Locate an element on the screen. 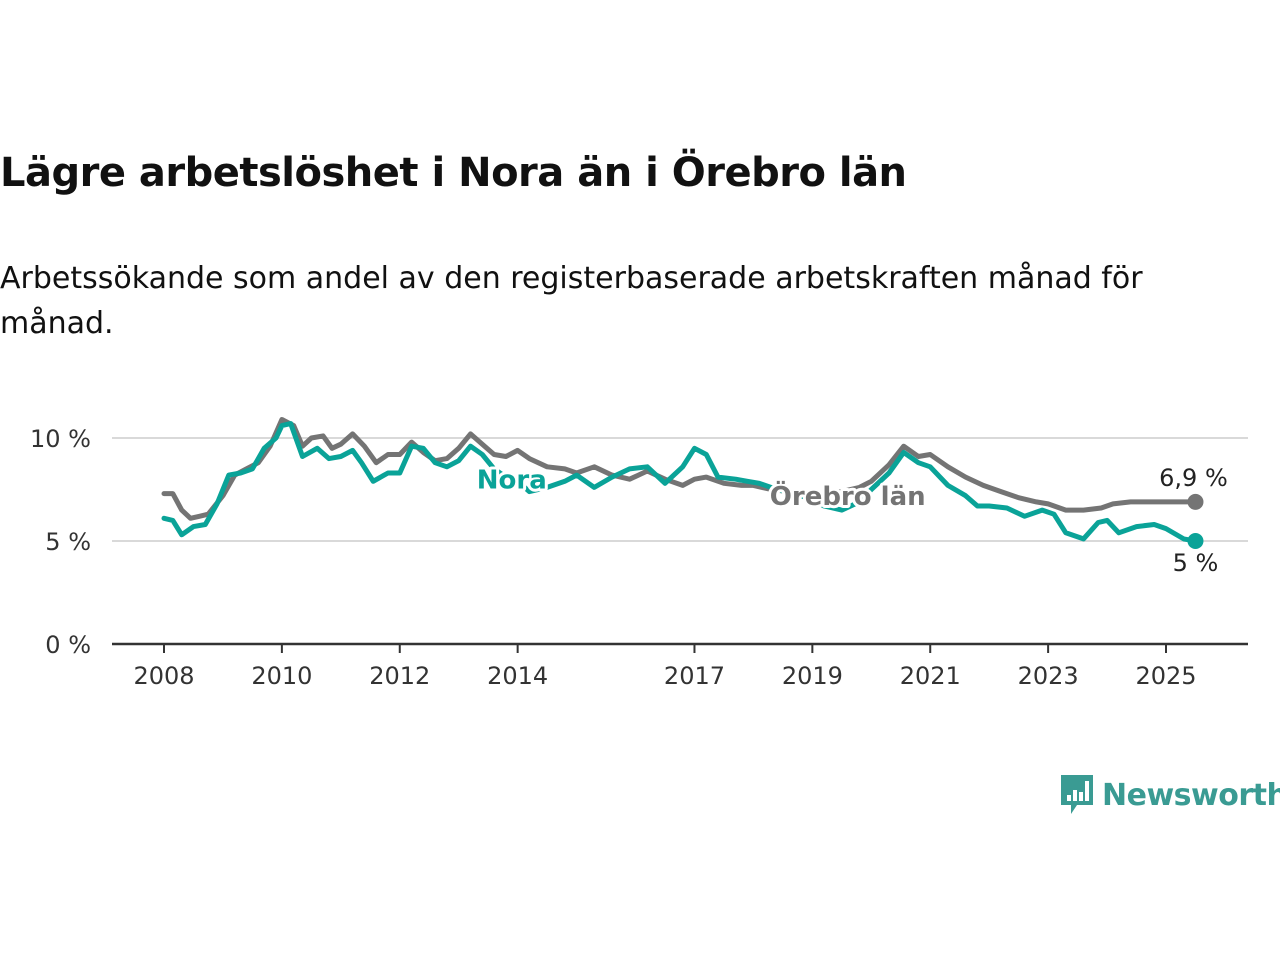 Image resolution: width=1280 pixels, height=960 pixels. x-tick-label: 2023 is located at coordinates (1048, 676).